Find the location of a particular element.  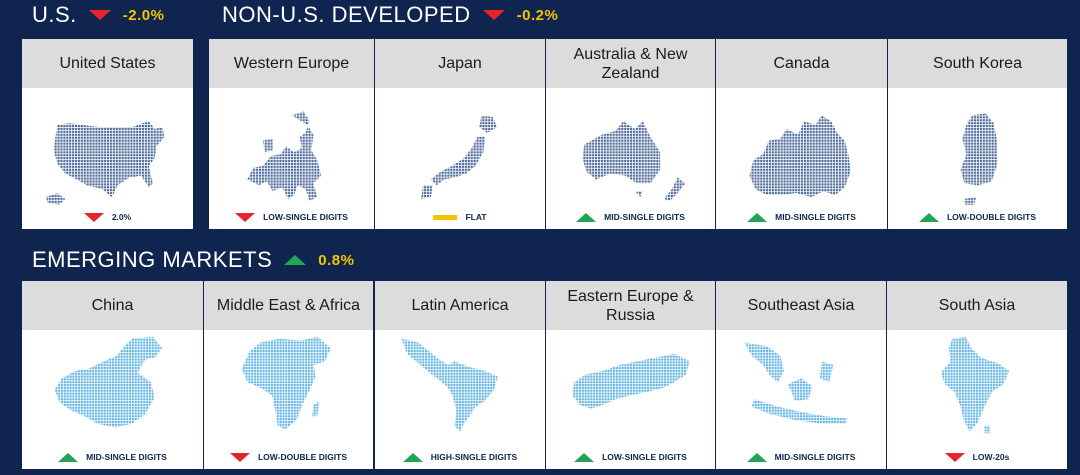

section-title-us: U.S. -2.0% is located at coordinates (98, 15).